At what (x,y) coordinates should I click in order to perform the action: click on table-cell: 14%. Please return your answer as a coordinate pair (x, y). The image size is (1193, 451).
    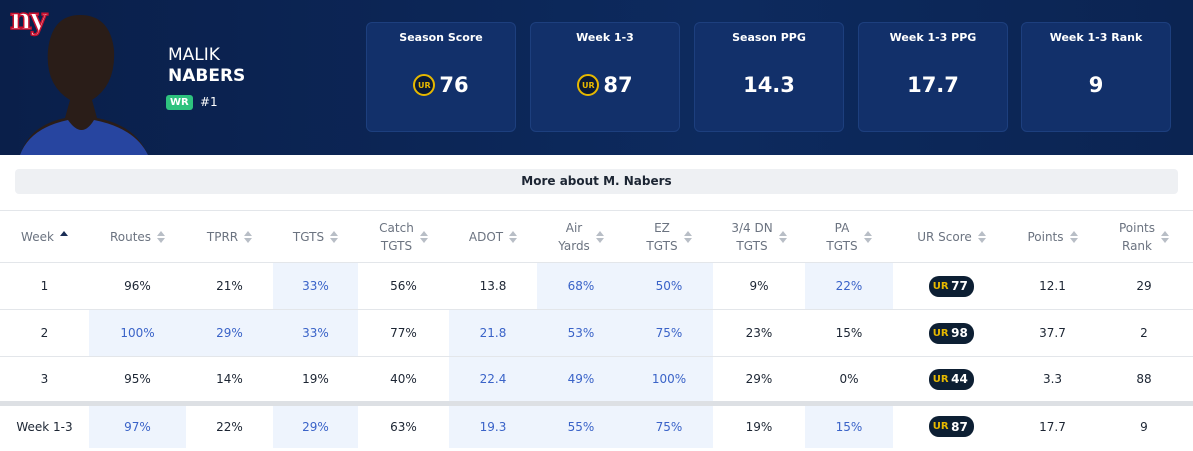
    Looking at the image, I should click on (229, 380).